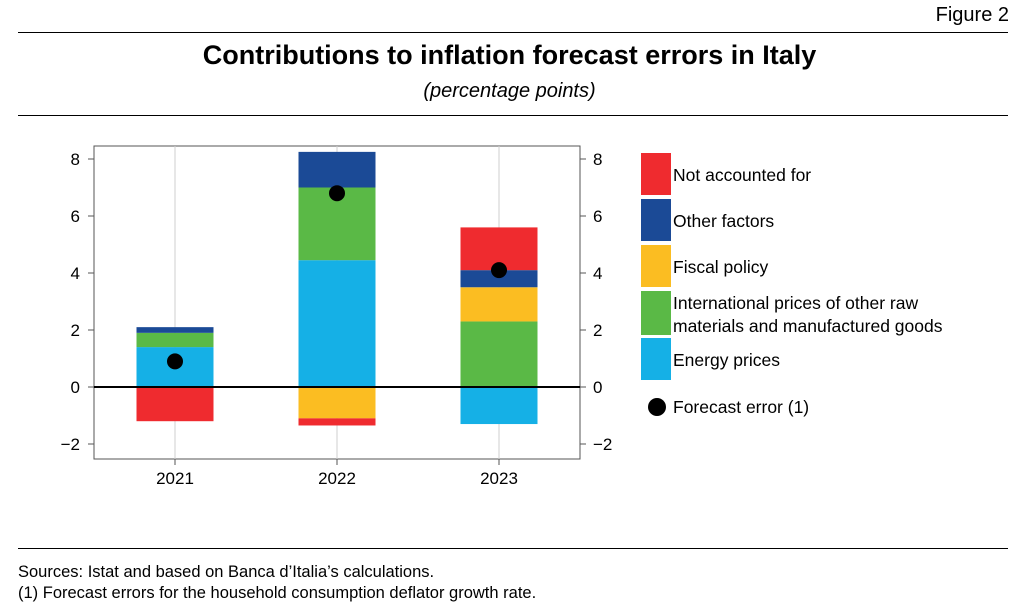 The width and height of the screenshot is (1019, 607). I want to click on ytick-label-left-1: 0, so click(75, 387).